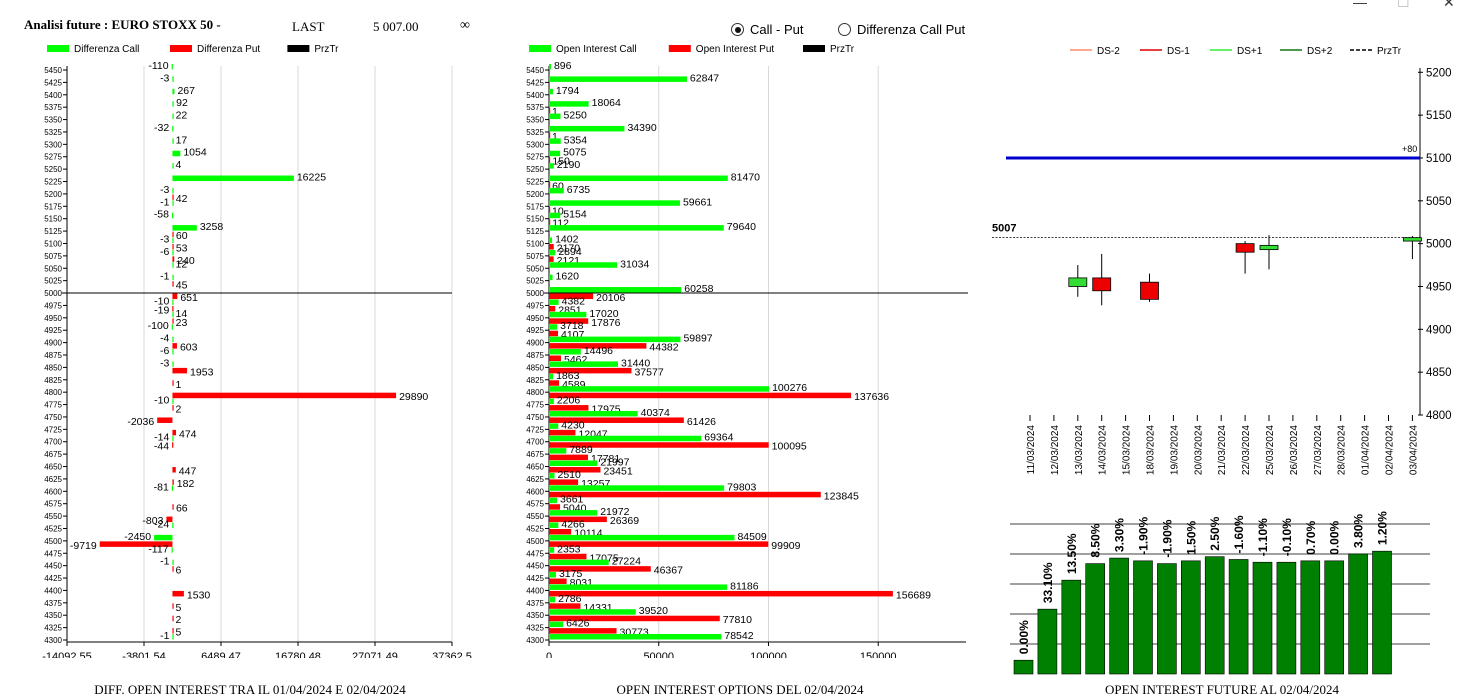 This screenshot has width=1464, height=698. Describe the element at coordinates (1174, 450) in the screenshot. I see `date-label: 19/03/2024` at that location.